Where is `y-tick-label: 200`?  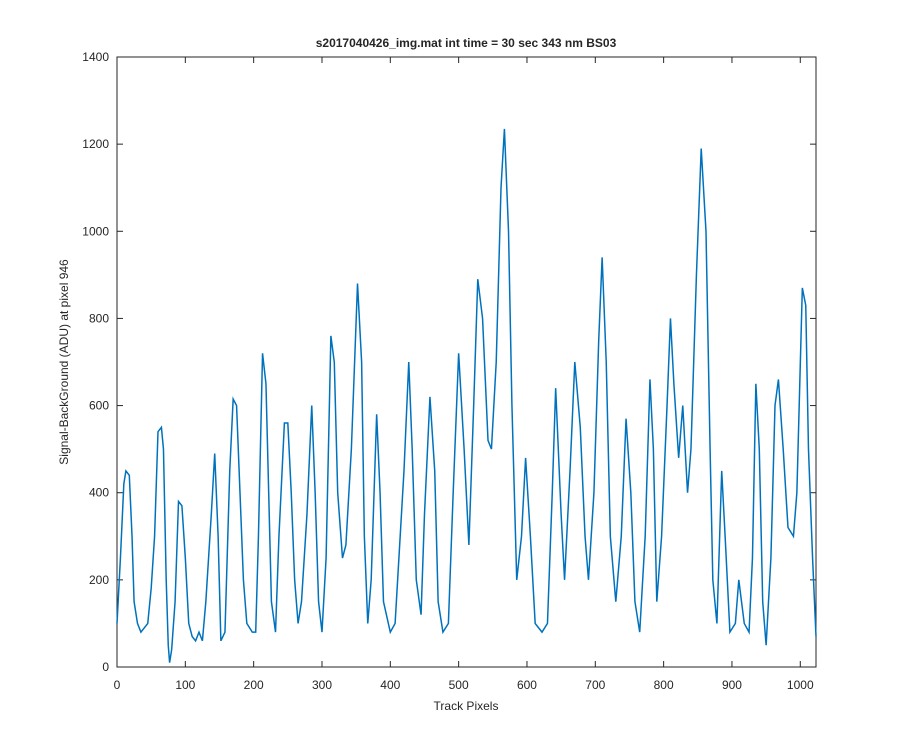 y-tick-label: 200 is located at coordinates (99, 580).